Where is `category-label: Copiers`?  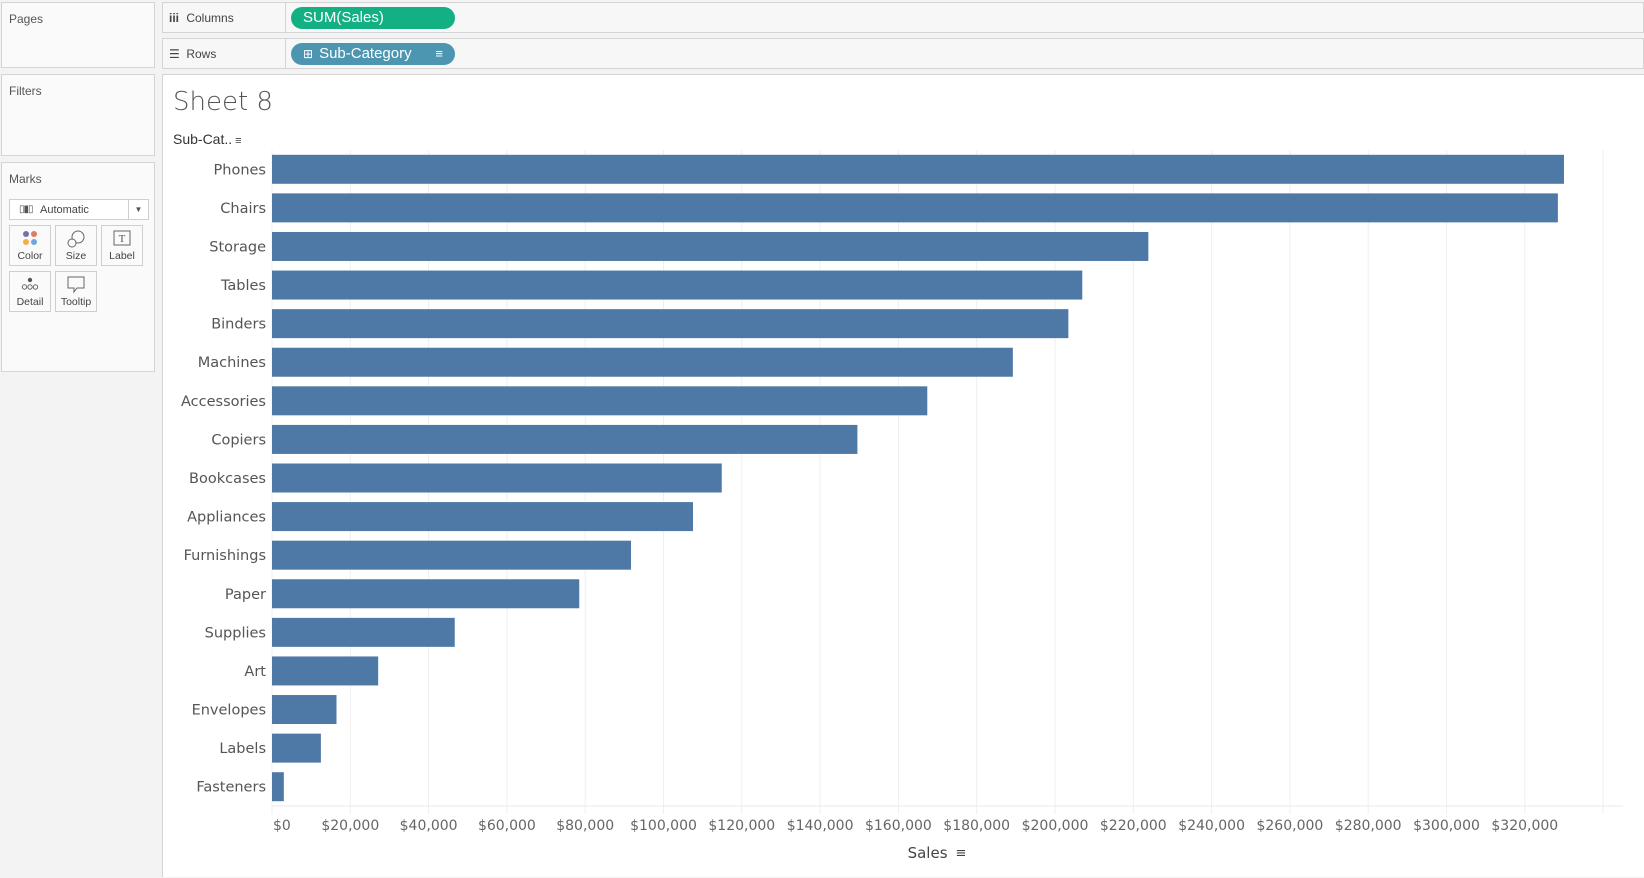
category-label: Copiers is located at coordinates (238, 440).